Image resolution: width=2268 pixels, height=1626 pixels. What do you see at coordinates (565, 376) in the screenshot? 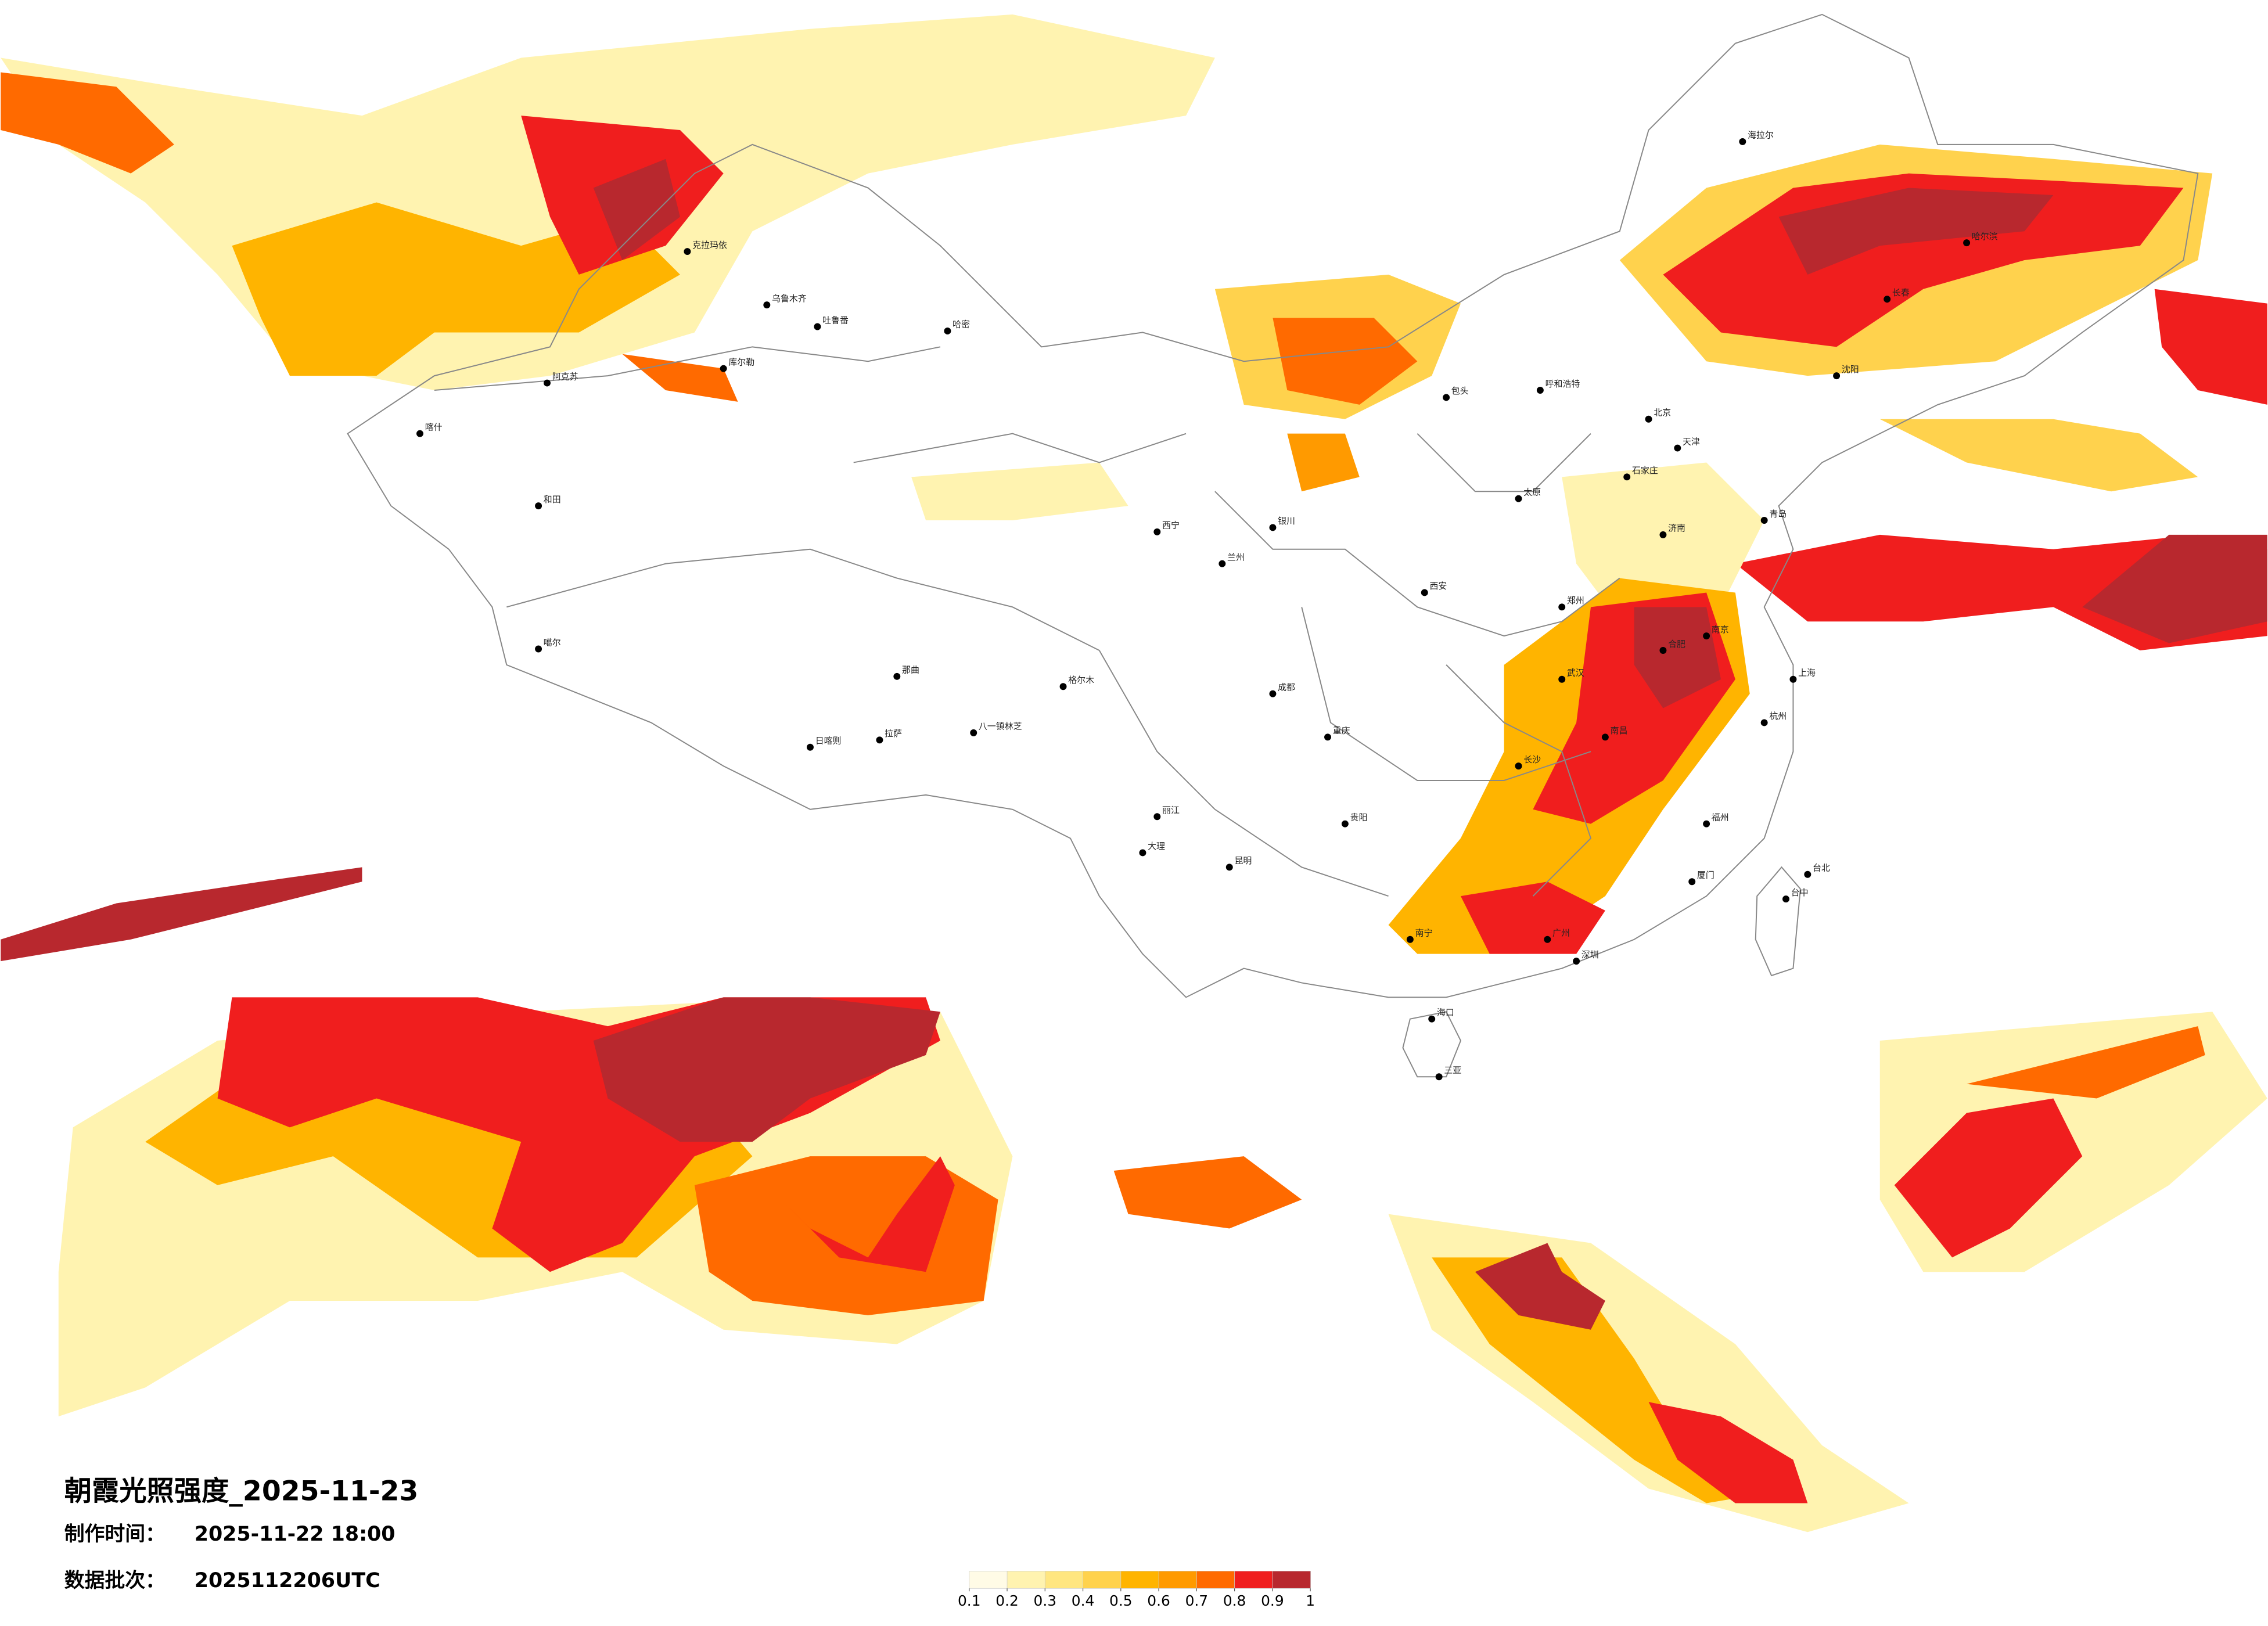
I see `city-label: 阿克苏` at bounding box center [565, 376].